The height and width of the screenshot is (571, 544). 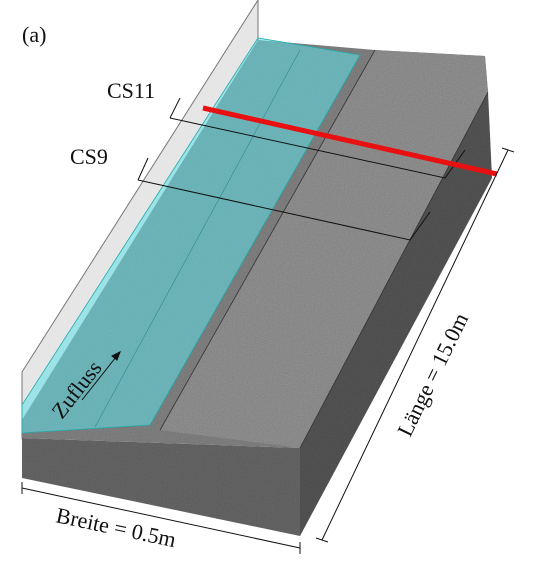 What do you see at coordinates (116, 527) in the screenshot?
I see `width-label: Breite = 0.5m` at bounding box center [116, 527].